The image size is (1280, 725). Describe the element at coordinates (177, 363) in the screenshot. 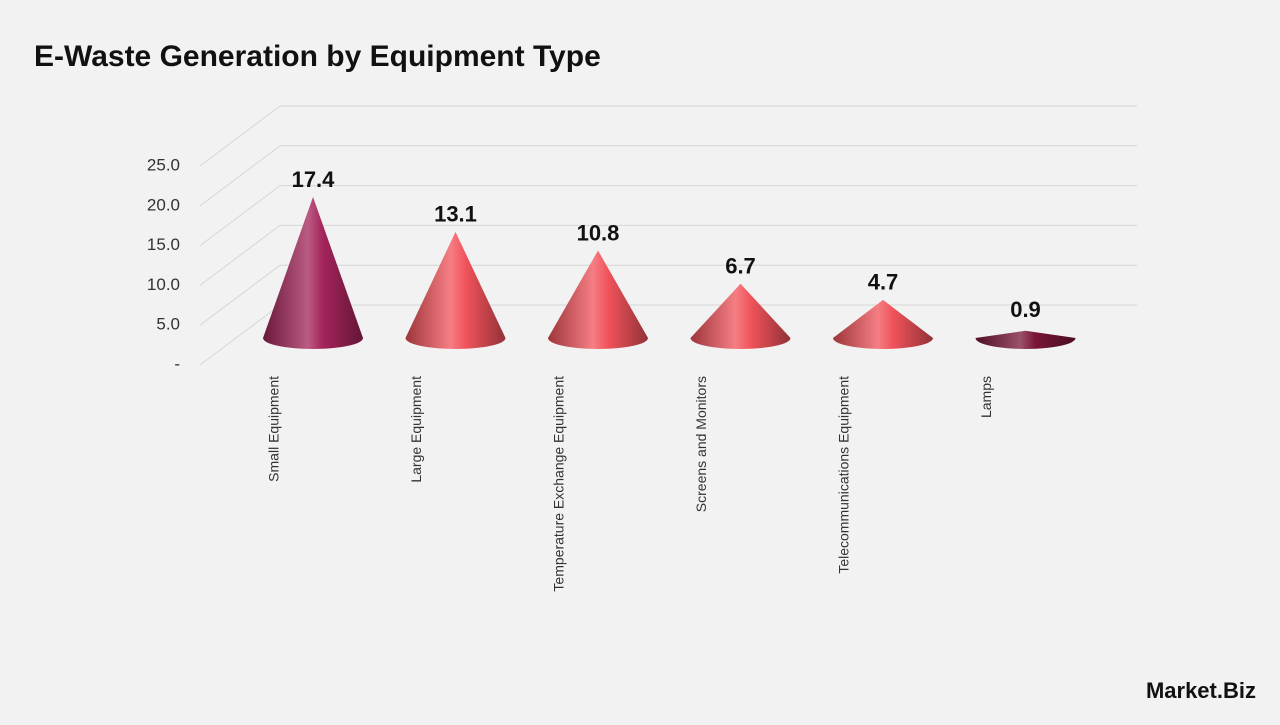

I see `y-tick-label: -` at that location.